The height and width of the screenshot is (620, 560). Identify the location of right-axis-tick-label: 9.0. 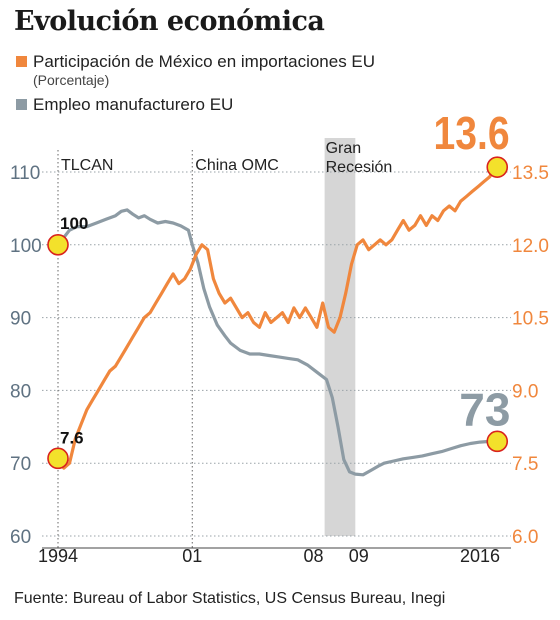
(525, 391).